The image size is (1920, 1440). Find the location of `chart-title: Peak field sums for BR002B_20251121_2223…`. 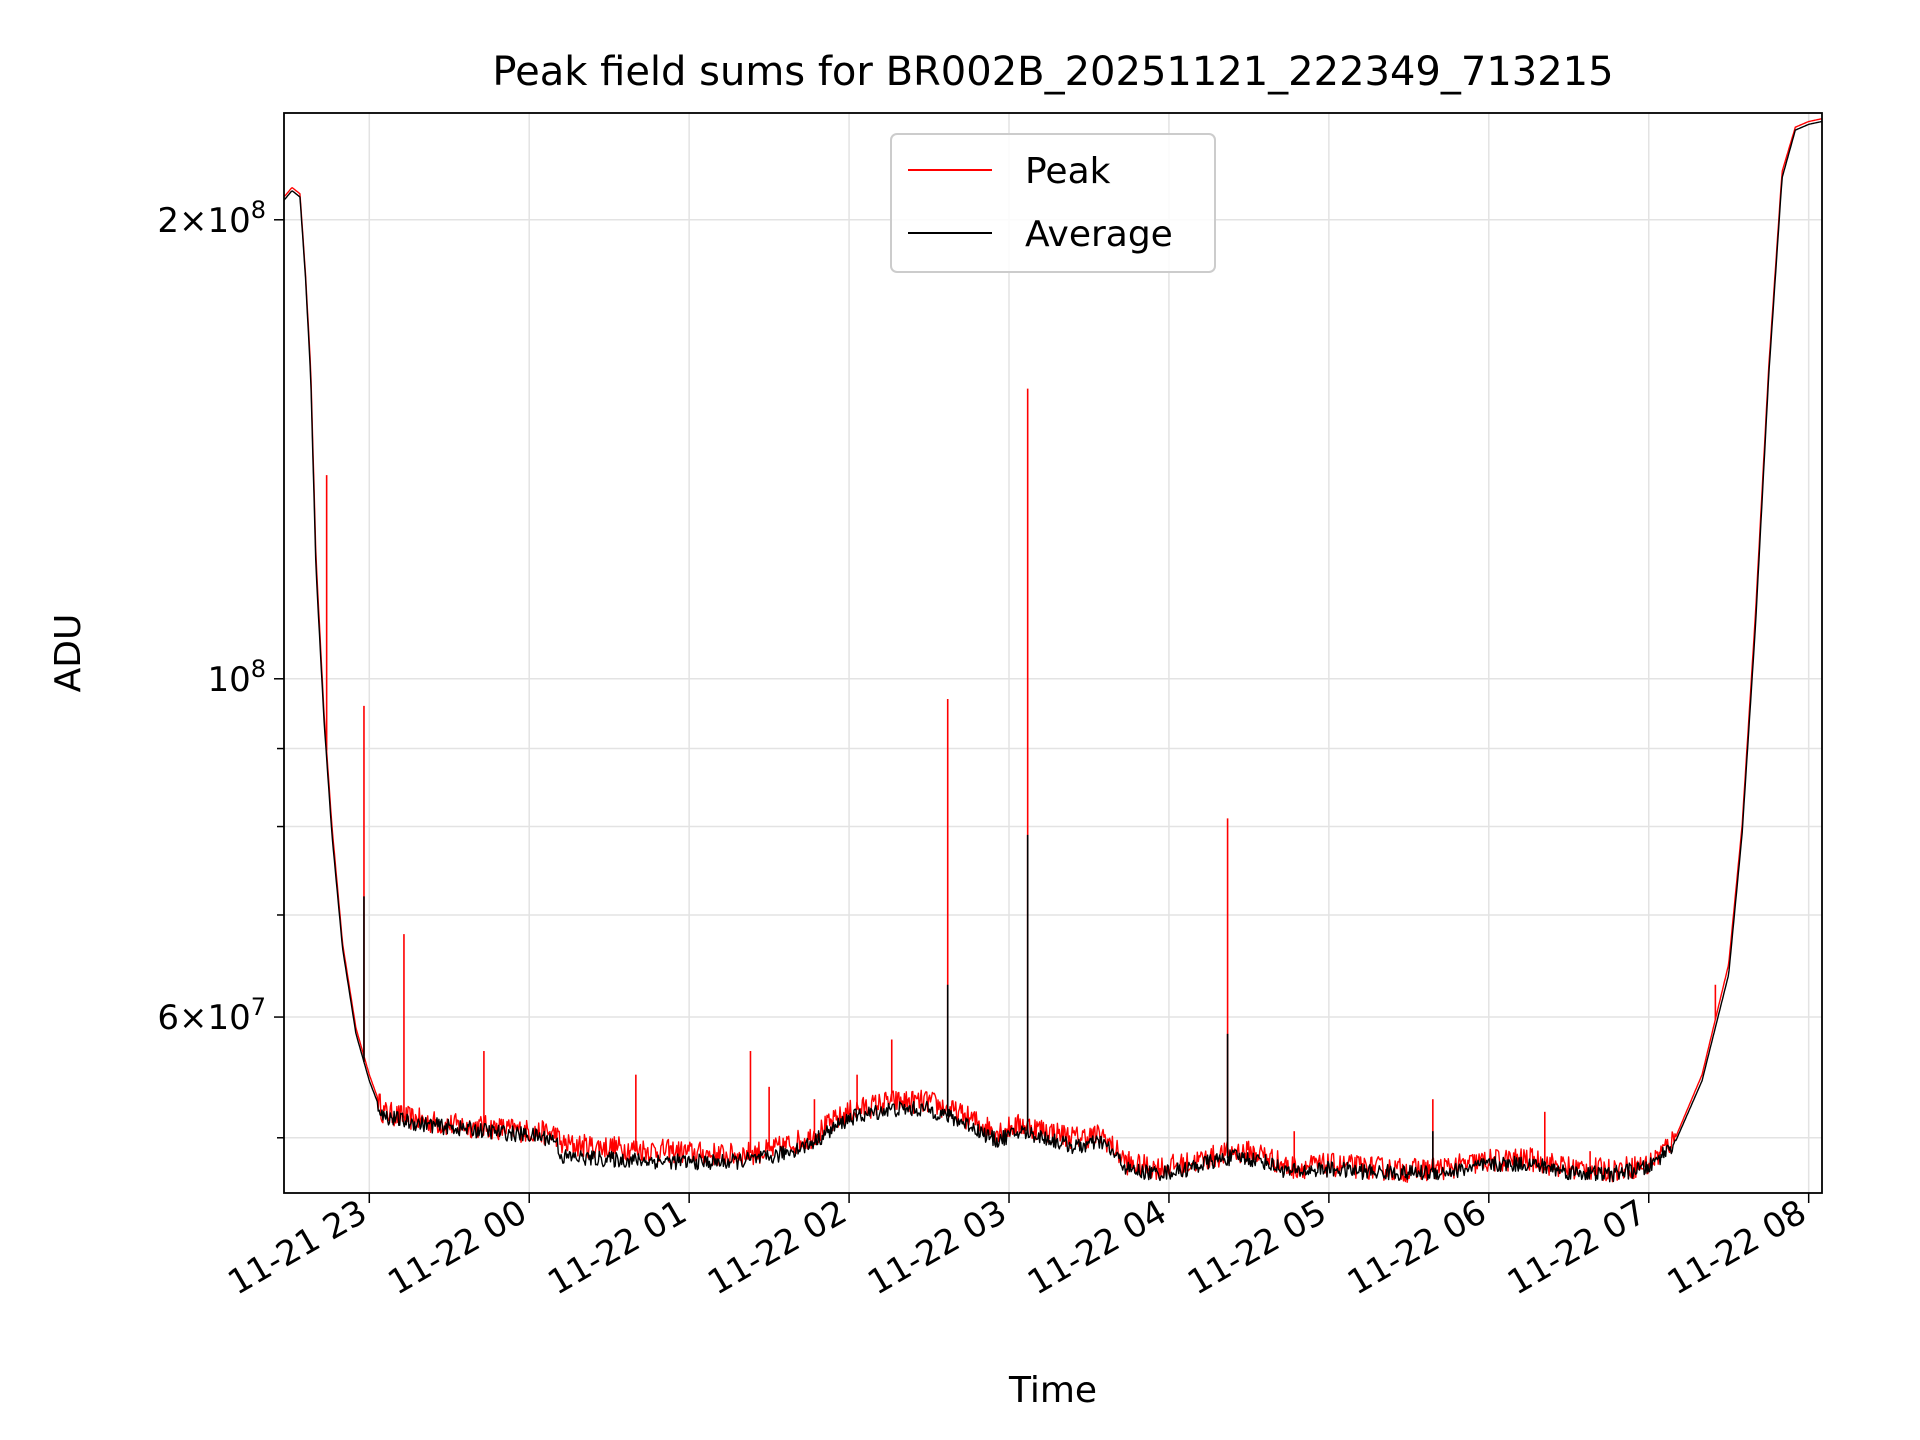

chart-title: Peak field sums for BR002B_20251121_2223… is located at coordinates (1052, 72).